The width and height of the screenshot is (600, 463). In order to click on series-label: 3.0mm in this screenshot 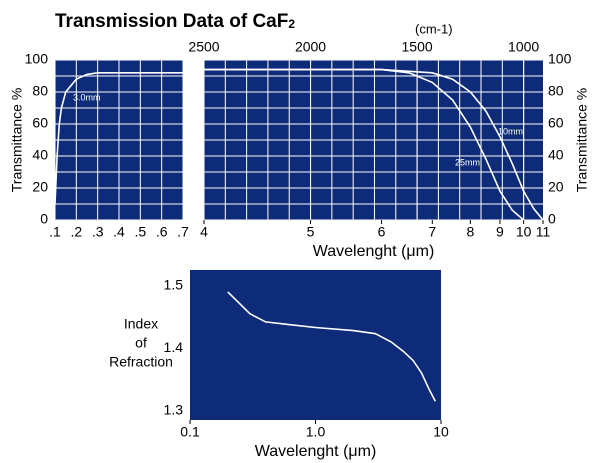, I will do `click(87, 97)`.